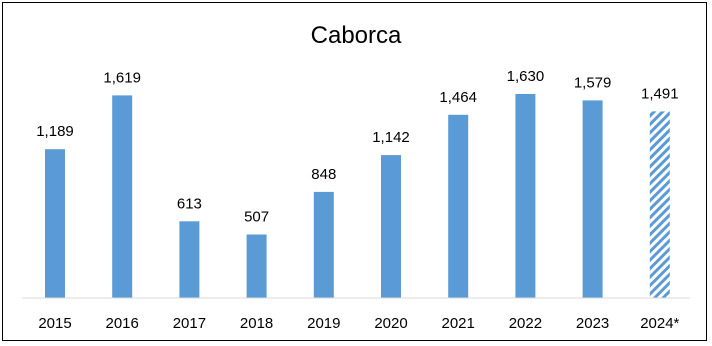 This screenshot has height=346, width=712. Describe the element at coordinates (356, 35) in the screenshot. I see `chart-title: Caborca` at that location.